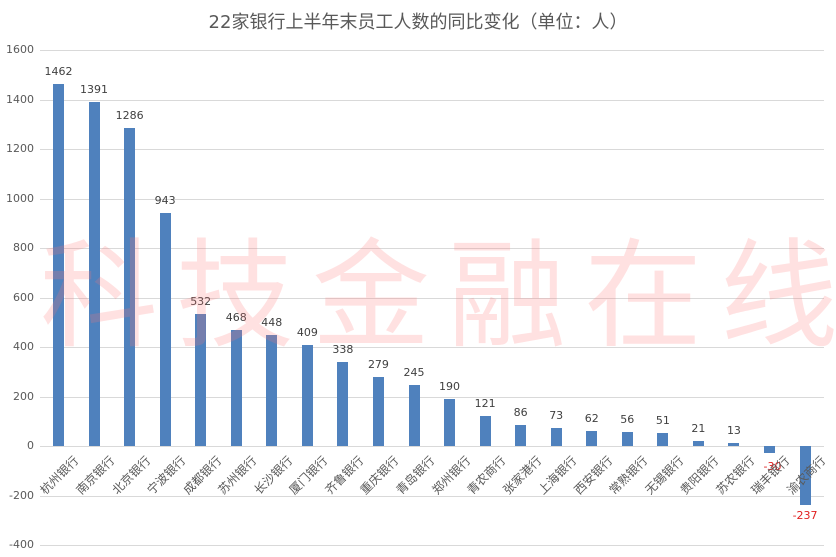  What do you see at coordinates (733, 430) in the screenshot?
I see `data-label: 13` at bounding box center [733, 430].